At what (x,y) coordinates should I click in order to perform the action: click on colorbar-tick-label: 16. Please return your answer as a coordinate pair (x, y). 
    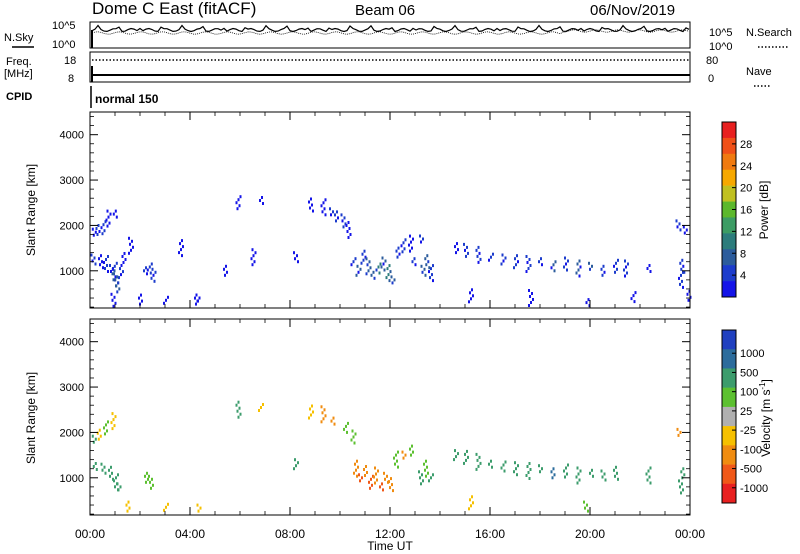
    Looking at the image, I should click on (746, 211).